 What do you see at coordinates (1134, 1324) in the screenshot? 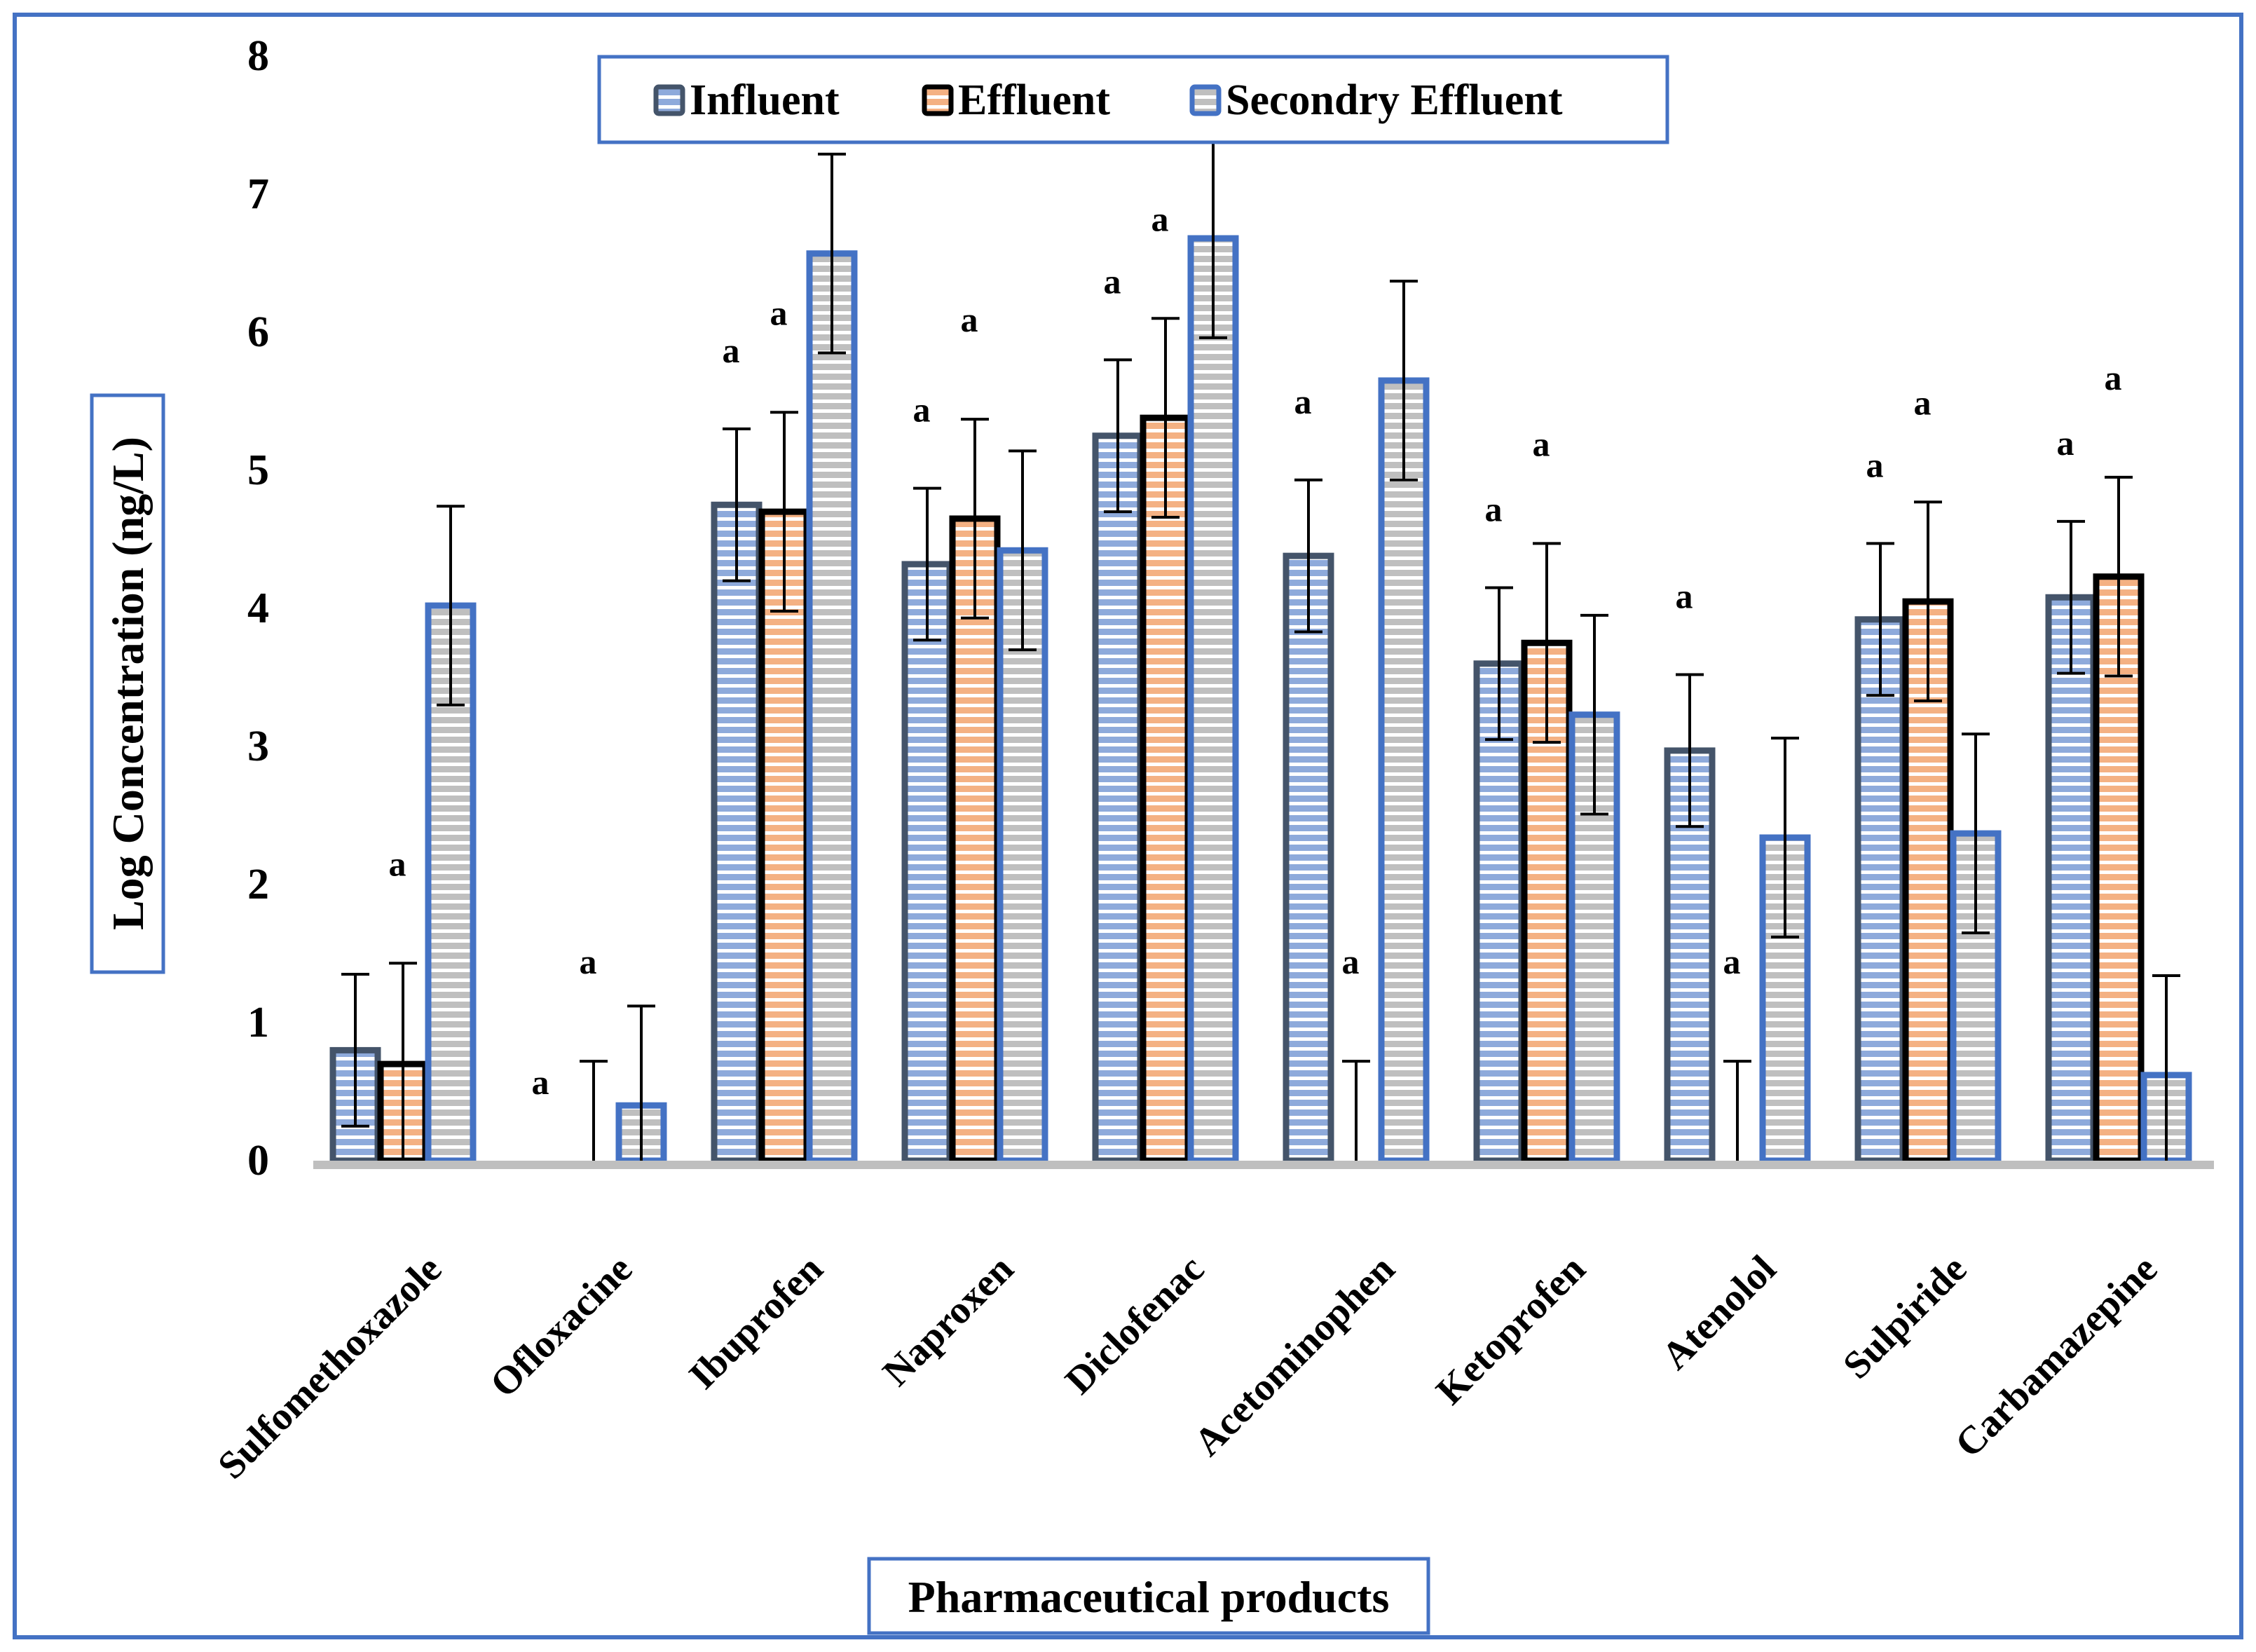
I see `category-label: Diclofenac` at bounding box center [1134, 1324].